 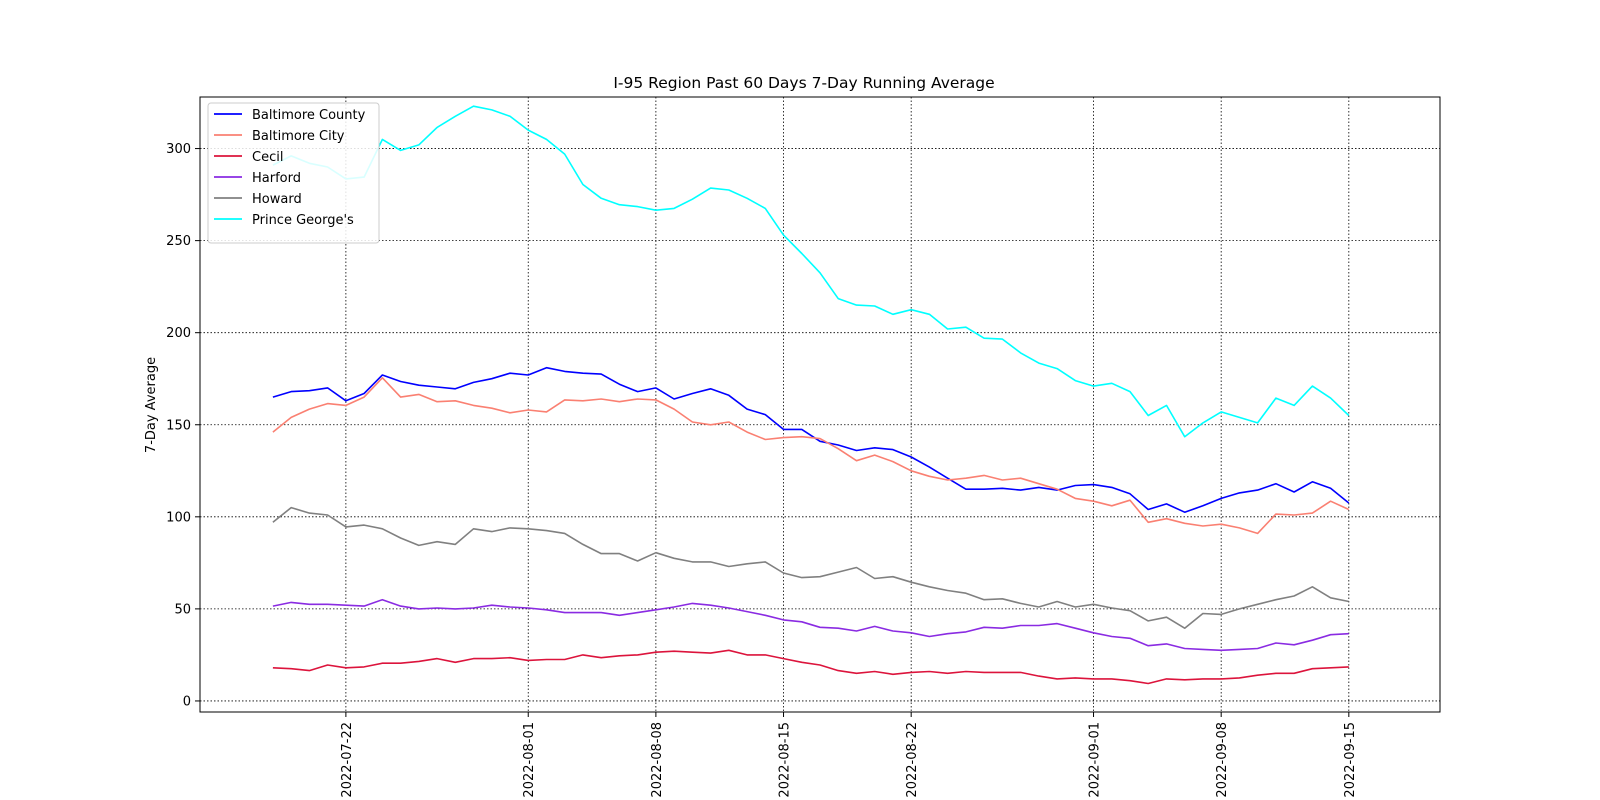 I want to click on y-axis-label: 7-Day Average, so click(x=151, y=405).